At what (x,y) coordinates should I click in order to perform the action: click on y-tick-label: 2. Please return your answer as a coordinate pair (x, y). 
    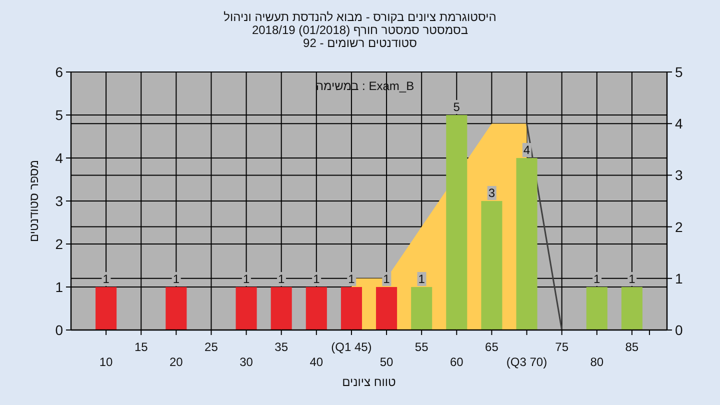
    Looking at the image, I should click on (59, 244).